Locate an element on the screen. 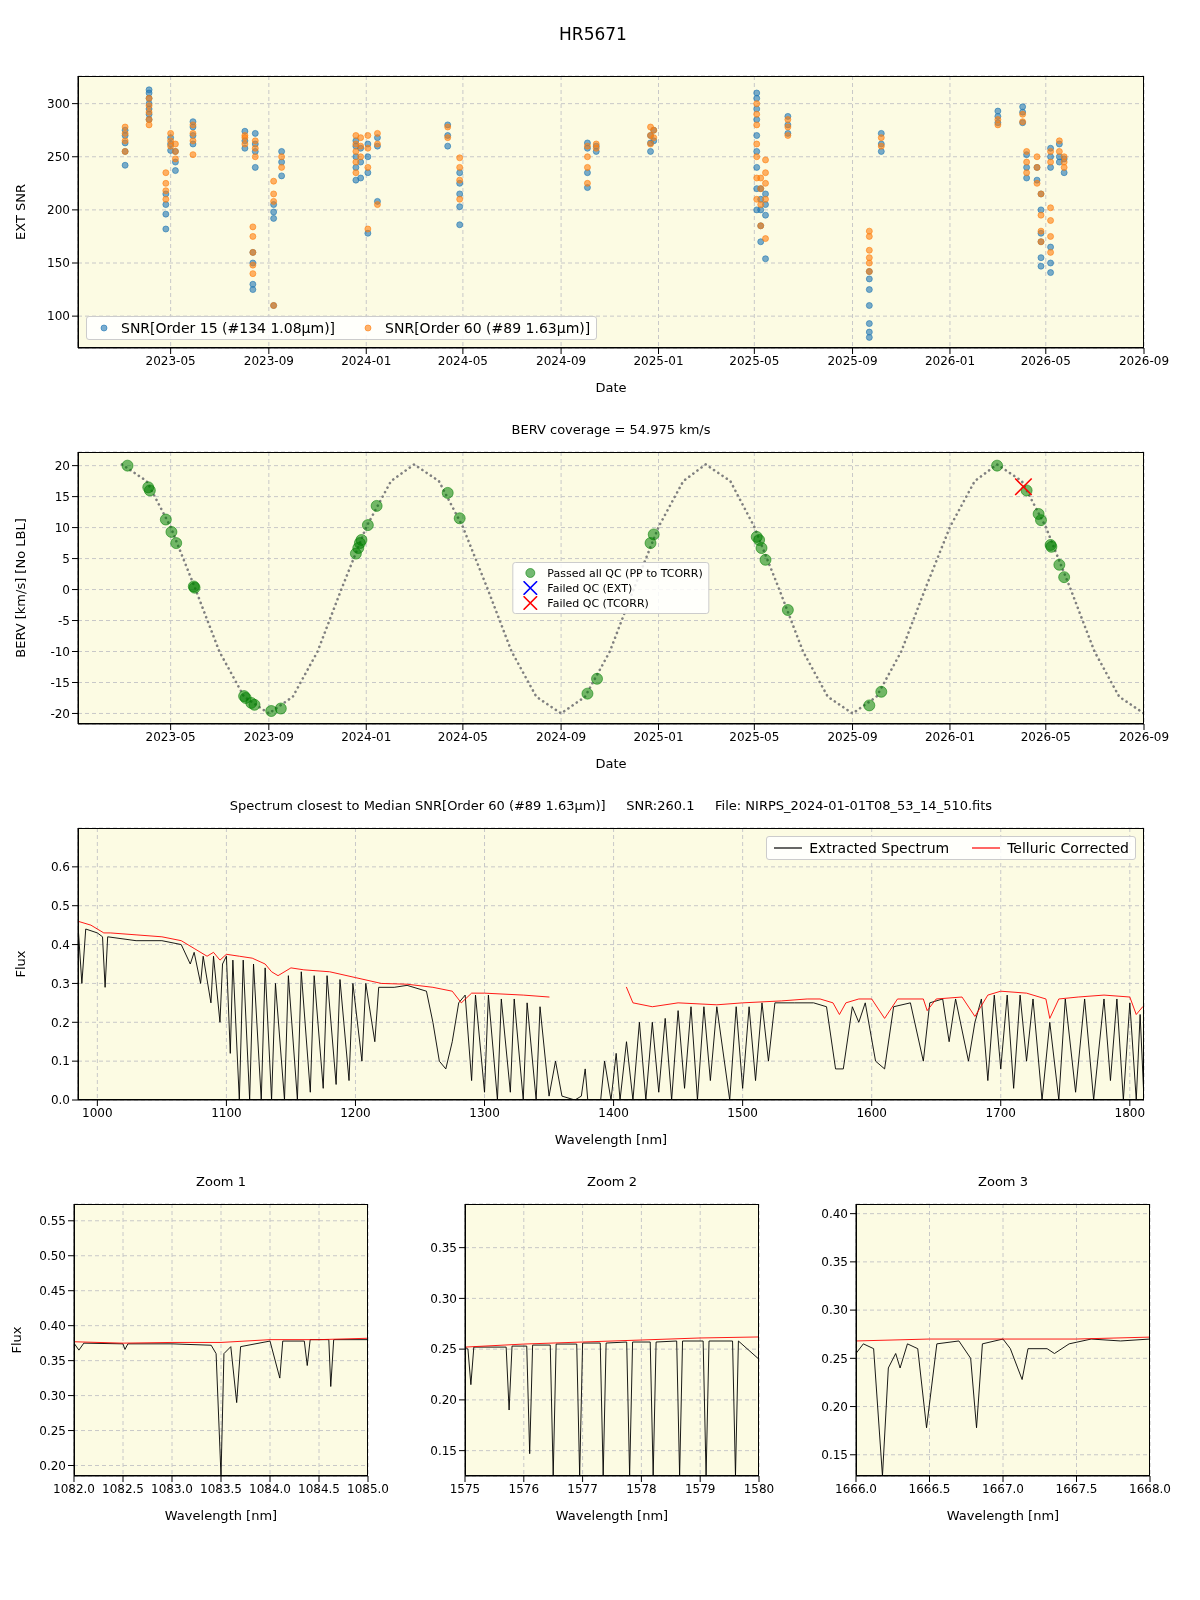 The height and width of the screenshot is (1600, 1200). x-tick-label: 1575 is located at coordinates (465, 1488).